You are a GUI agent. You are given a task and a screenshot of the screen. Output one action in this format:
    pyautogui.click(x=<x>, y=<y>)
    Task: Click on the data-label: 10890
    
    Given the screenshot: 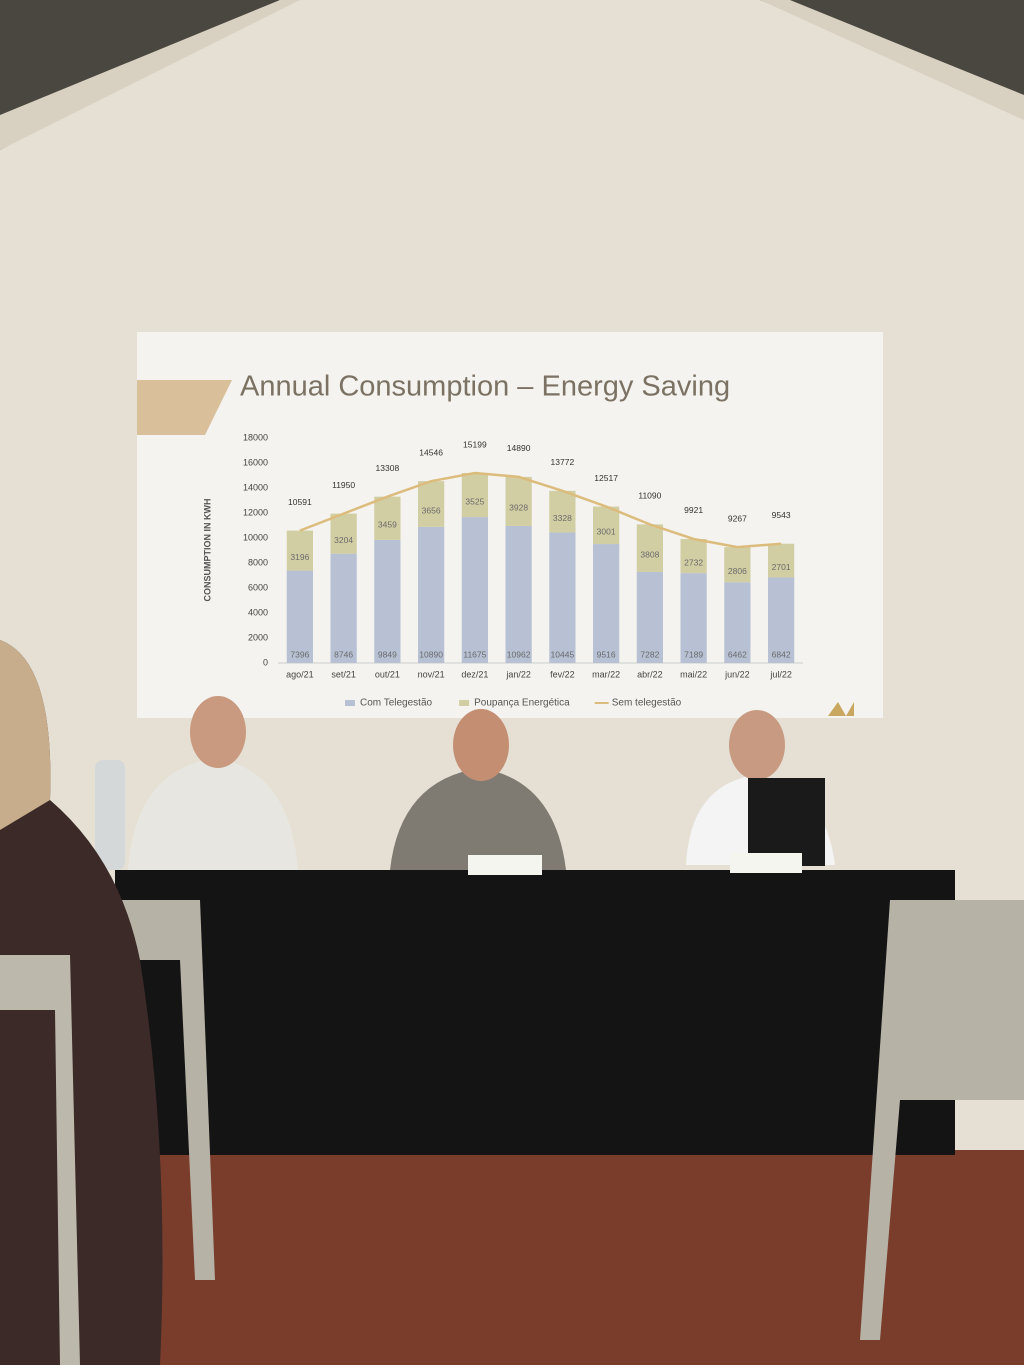 What is the action you would take?
    pyautogui.click(x=431, y=654)
    